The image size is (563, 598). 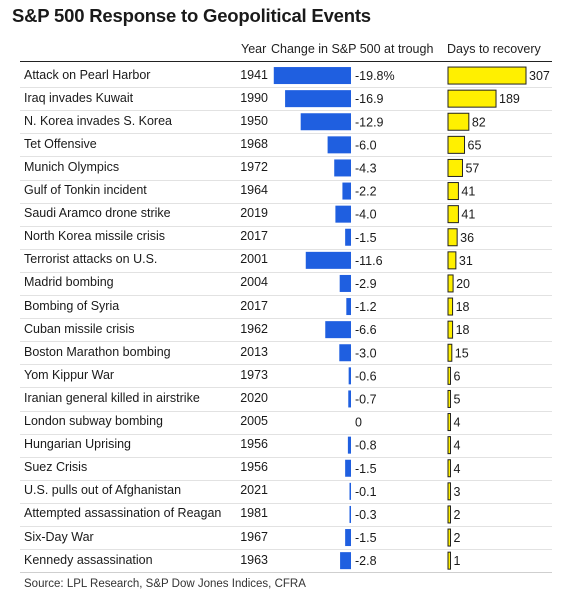 What do you see at coordinates (369, 261) in the screenshot?
I see `change-value-label: -11.6` at bounding box center [369, 261].